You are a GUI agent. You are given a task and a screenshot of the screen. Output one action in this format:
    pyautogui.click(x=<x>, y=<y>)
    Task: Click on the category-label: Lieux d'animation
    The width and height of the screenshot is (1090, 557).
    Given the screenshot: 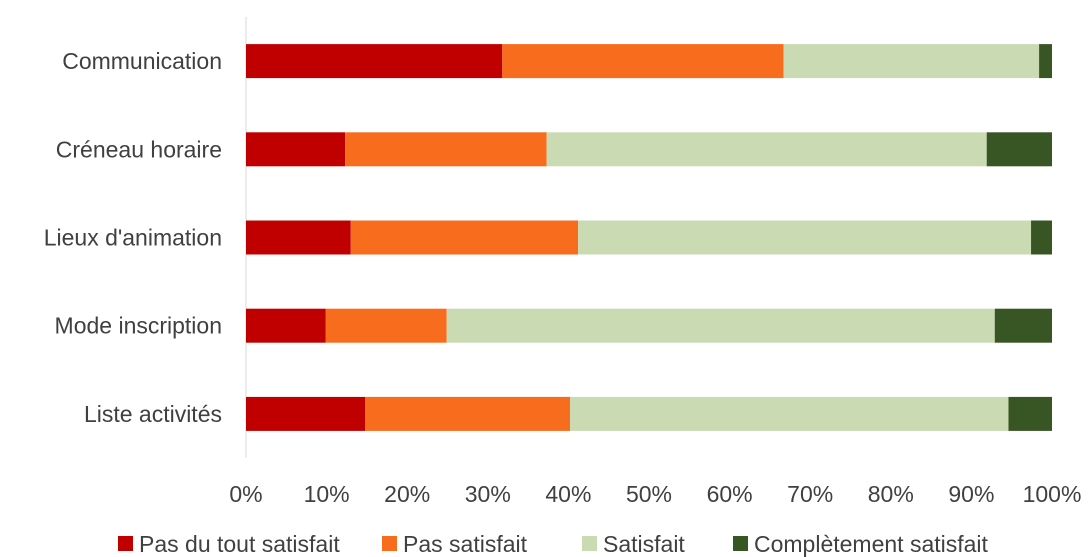 What is the action you would take?
    pyautogui.click(x=133, y=238)
    